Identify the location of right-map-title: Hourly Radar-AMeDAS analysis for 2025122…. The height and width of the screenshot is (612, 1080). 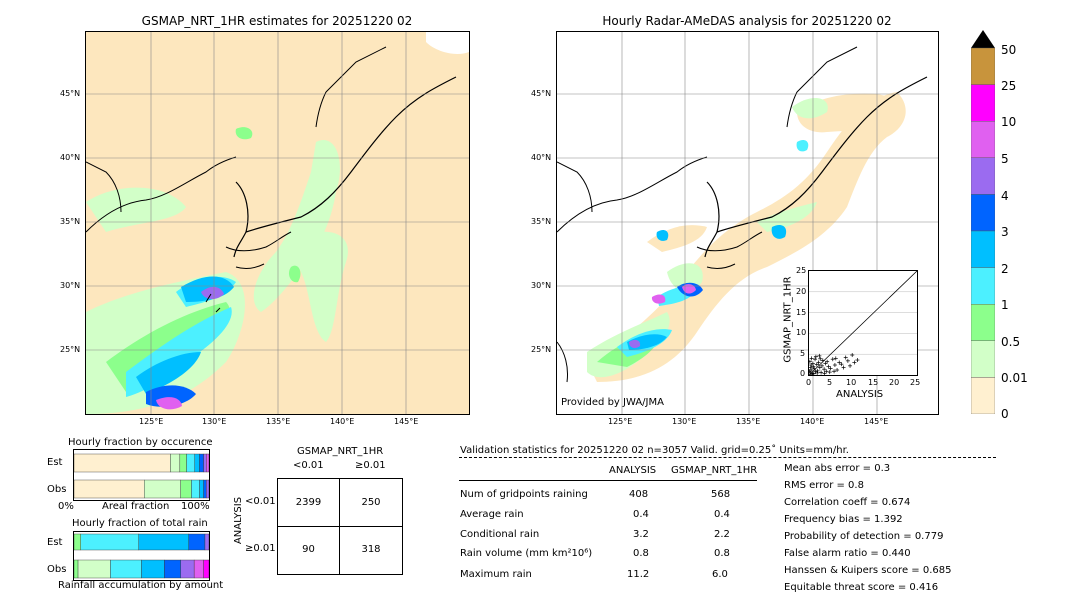
(747, 21).